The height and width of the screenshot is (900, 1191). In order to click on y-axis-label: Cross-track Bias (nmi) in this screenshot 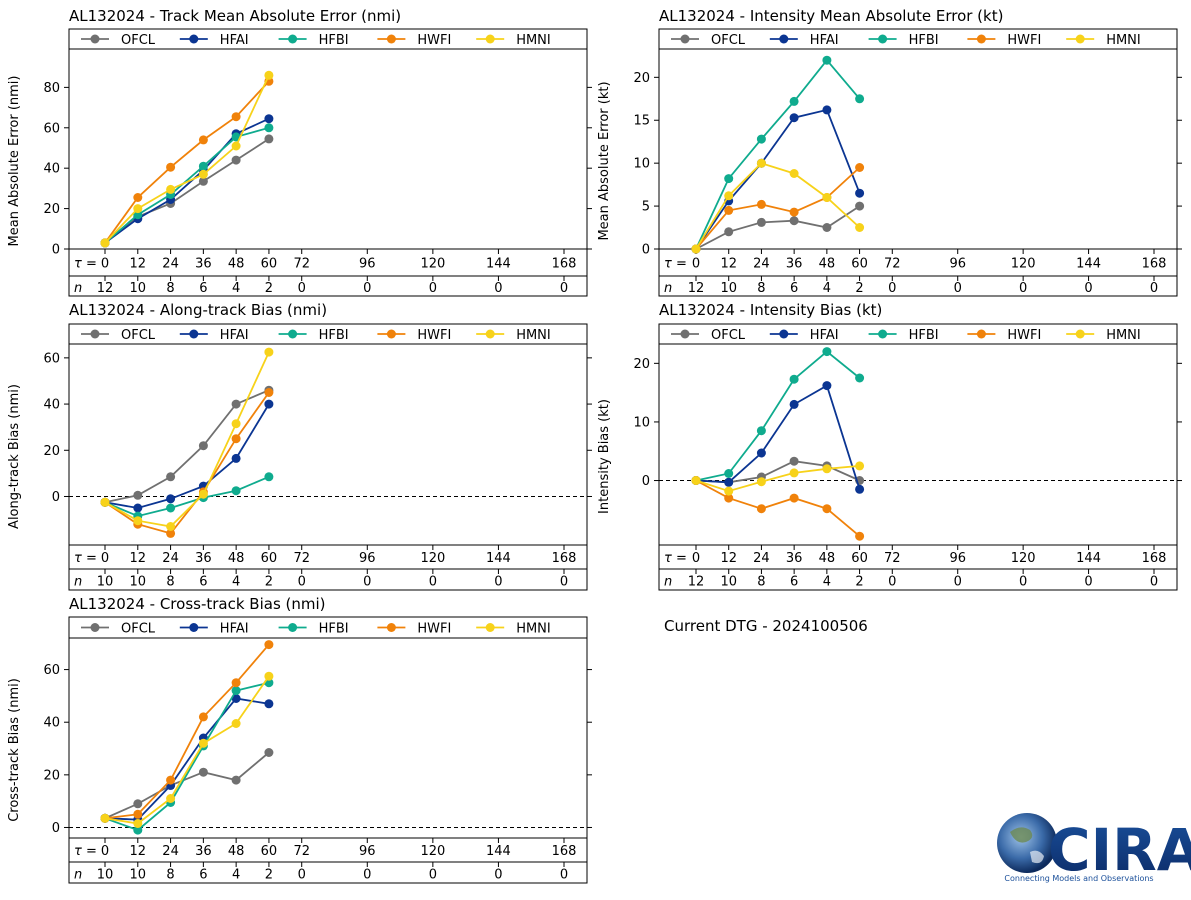, I will do `click(14, 750)`.